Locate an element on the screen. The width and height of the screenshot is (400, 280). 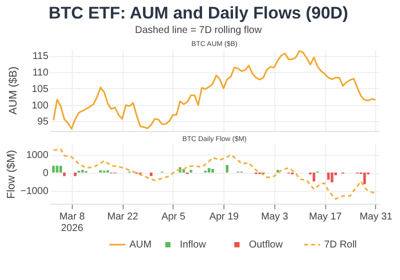
x-tick-label: May 17 is located at coordinates (325, 216).